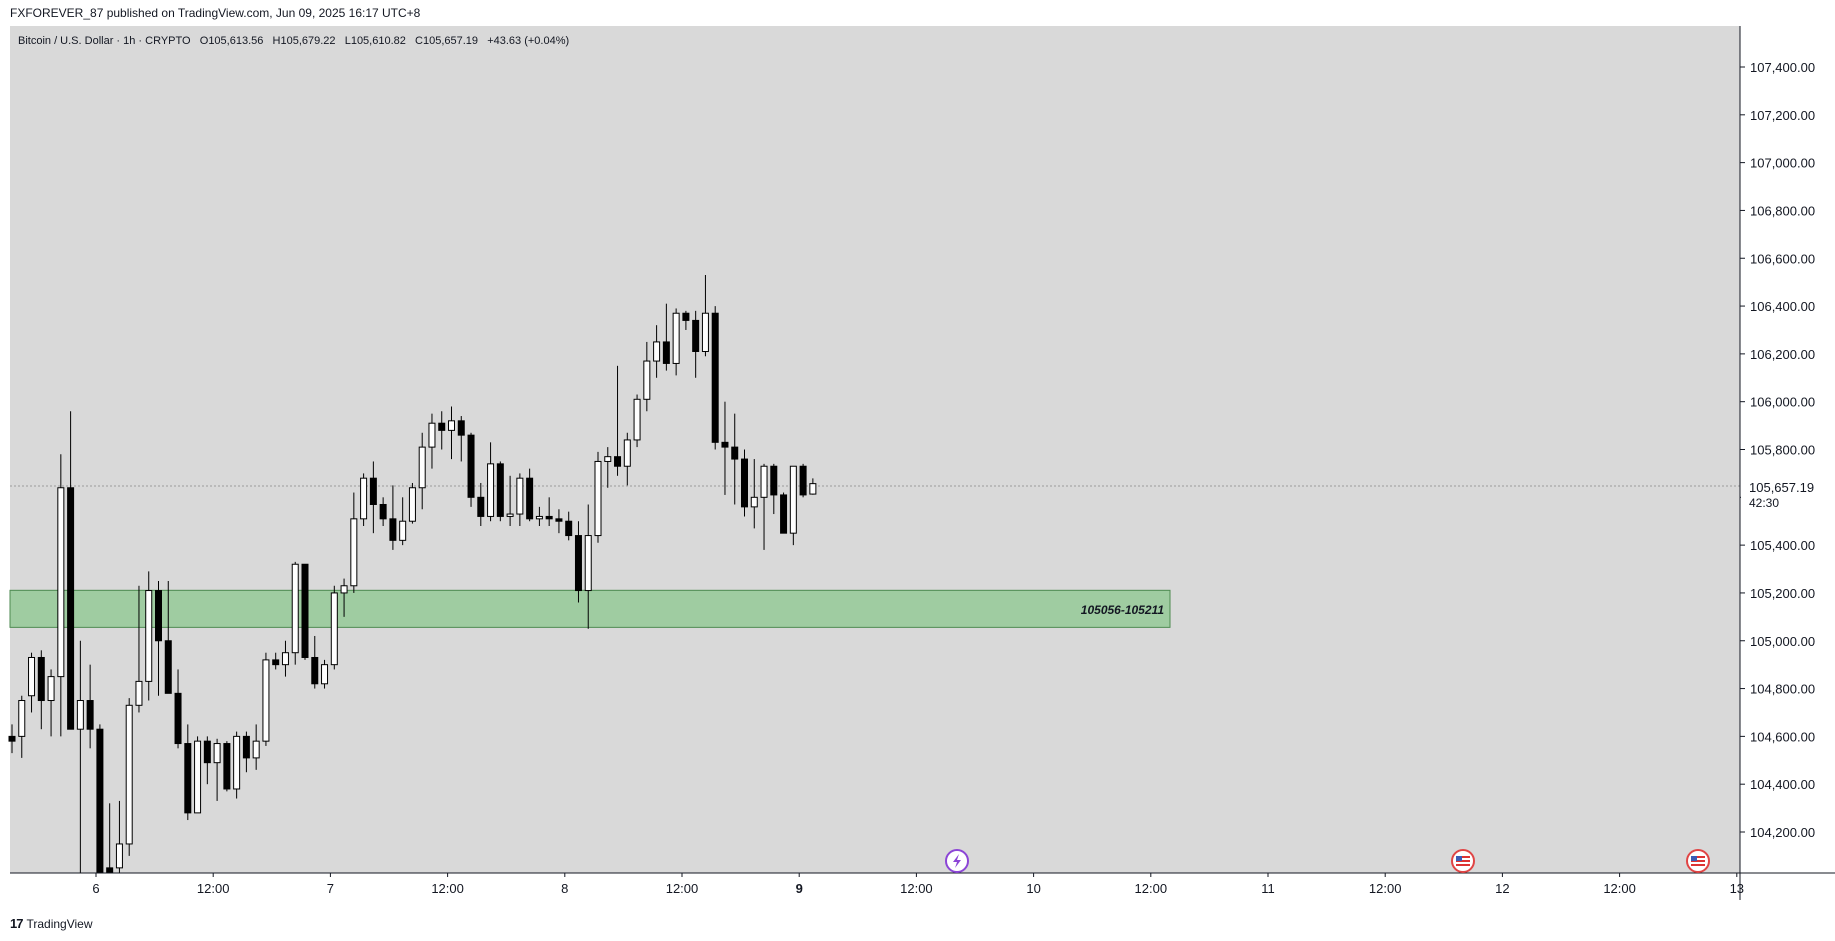 This screenshot has width=1835, height=941. I want to click on price-tick-label: 105,800.00, so click(1782, 450).